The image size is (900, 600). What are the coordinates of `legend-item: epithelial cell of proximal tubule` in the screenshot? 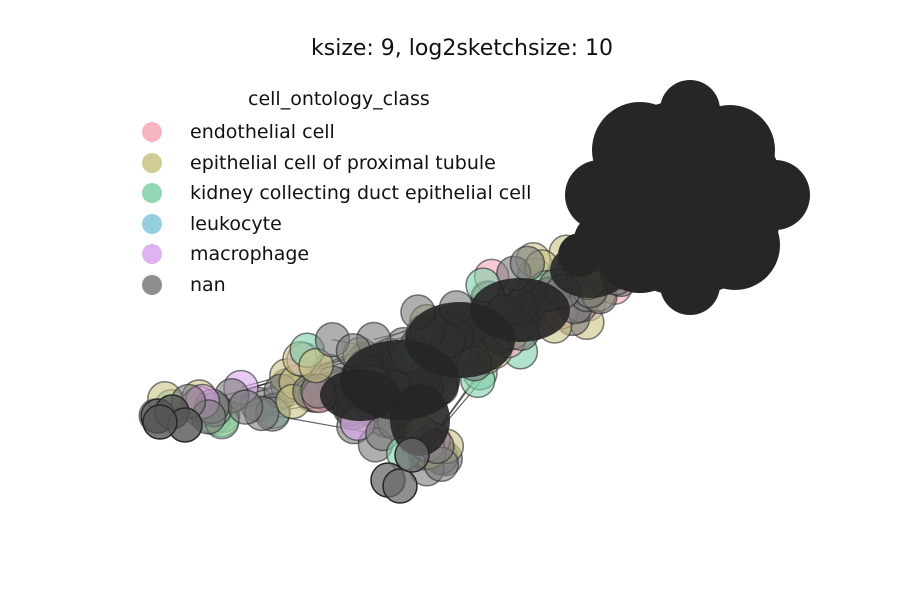 It's located at (333, 163).